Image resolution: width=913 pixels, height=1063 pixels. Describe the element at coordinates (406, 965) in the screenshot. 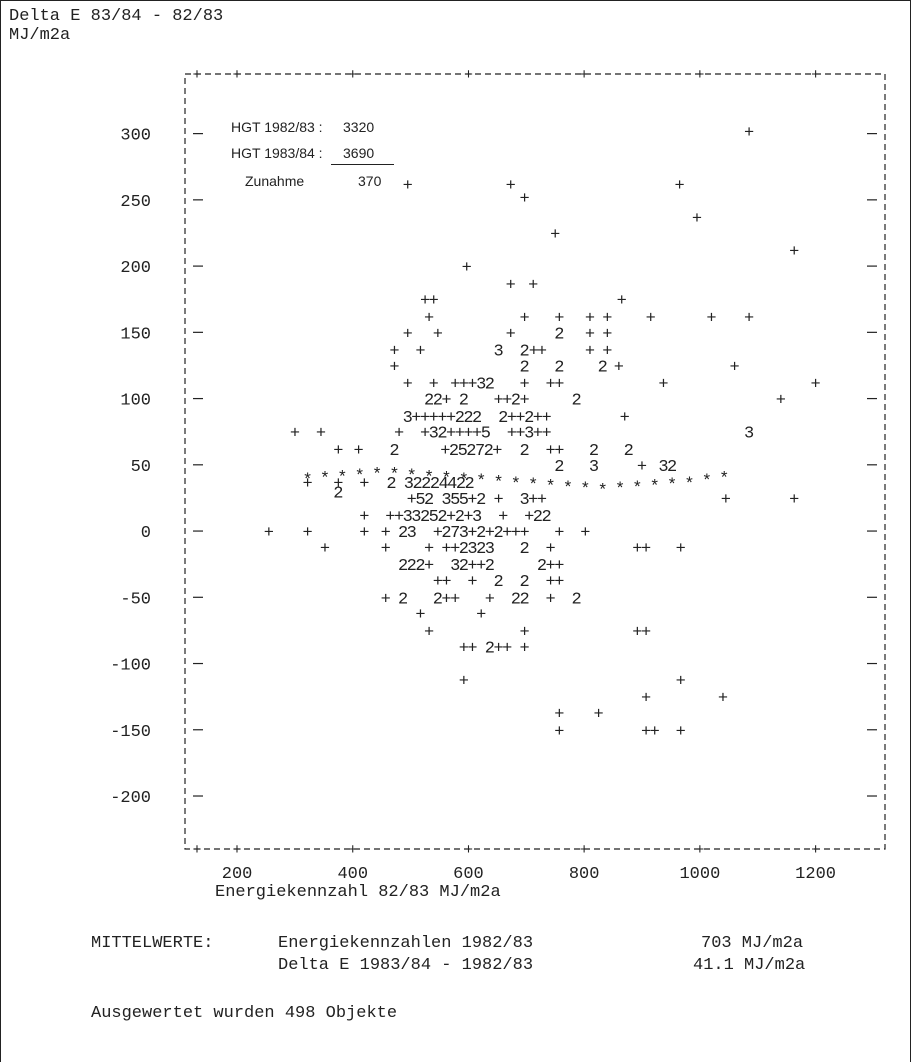

I see `summary-row2-label: Delta E 1983/84 - 1982/83` at that location.